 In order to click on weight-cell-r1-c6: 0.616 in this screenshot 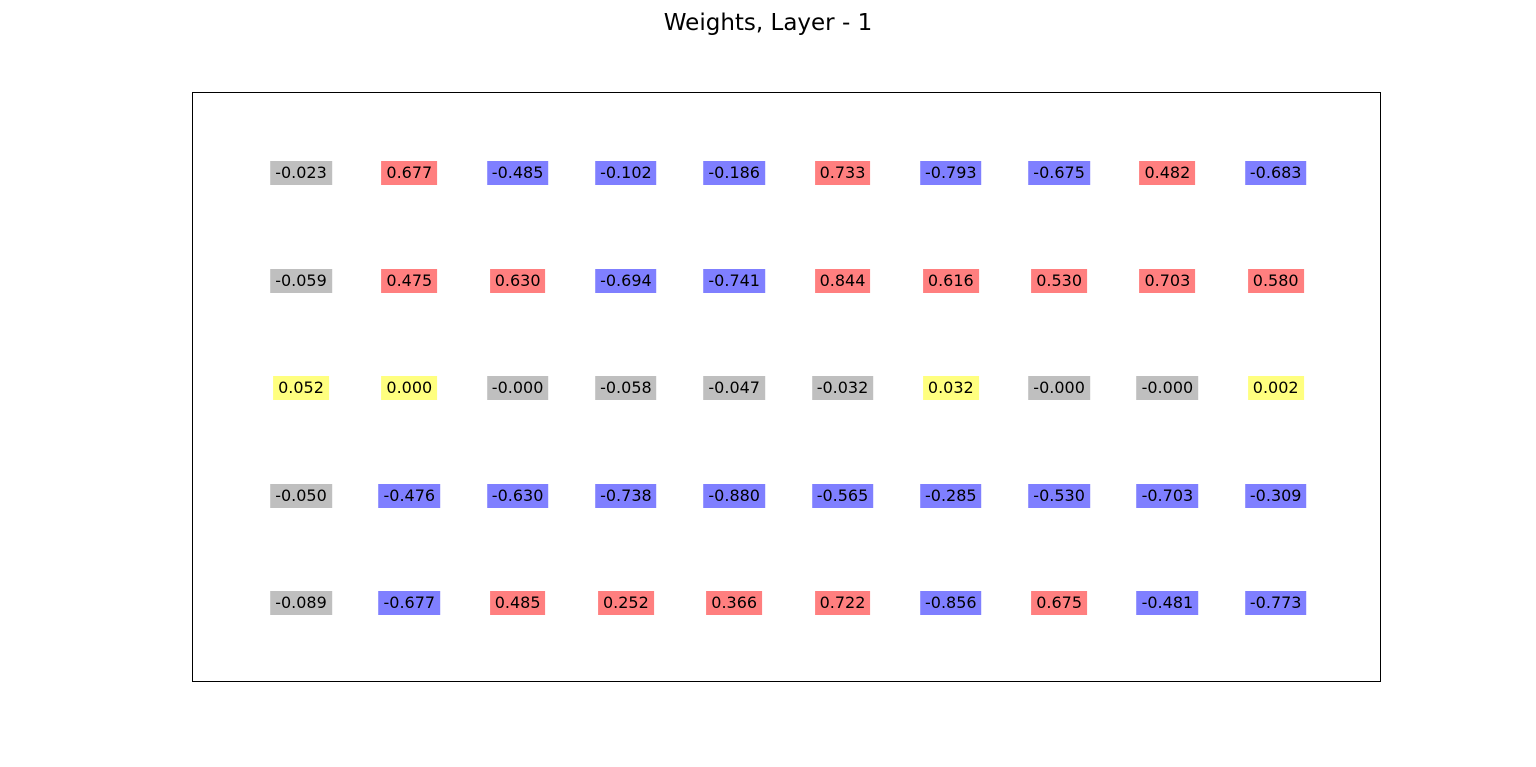, I will do `click(950, 280)`.